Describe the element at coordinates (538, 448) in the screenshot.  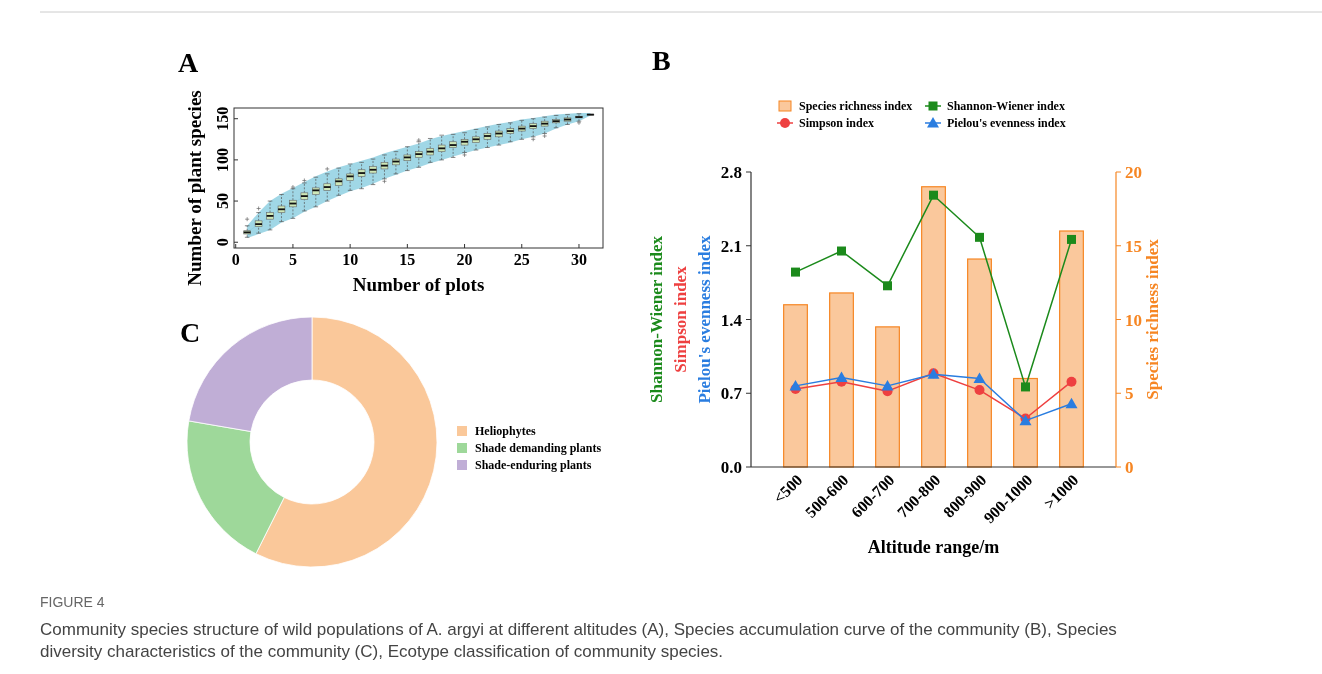
I see `legend-label: Shade demanding plants` at that location.